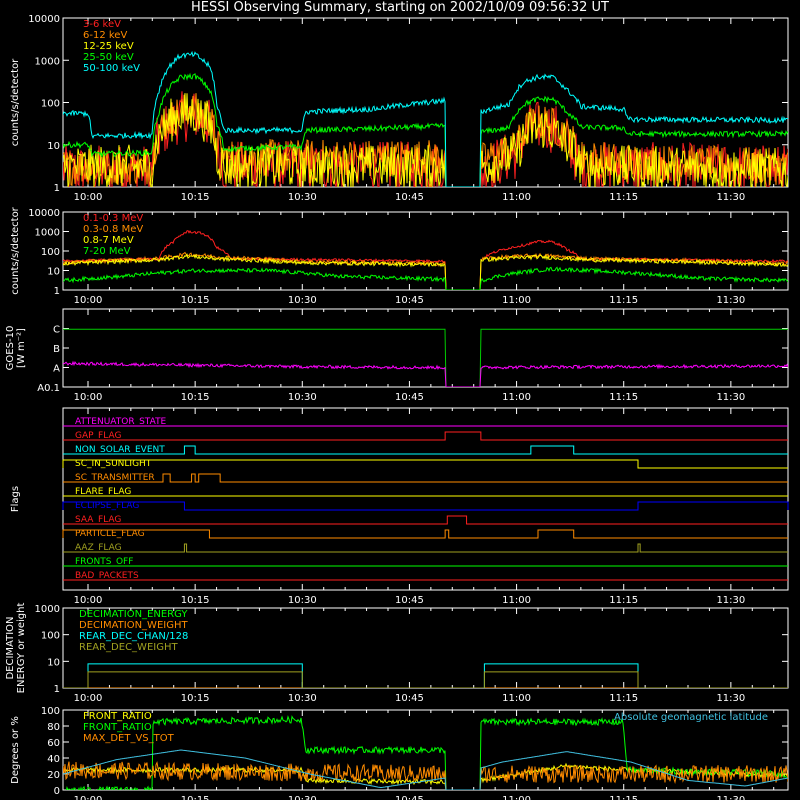 This screenshot has height=800, width=800. Describe the element at coordinates (98, 436) in the screenshot. I see `flag-label: GAP_FLAG` at that location.